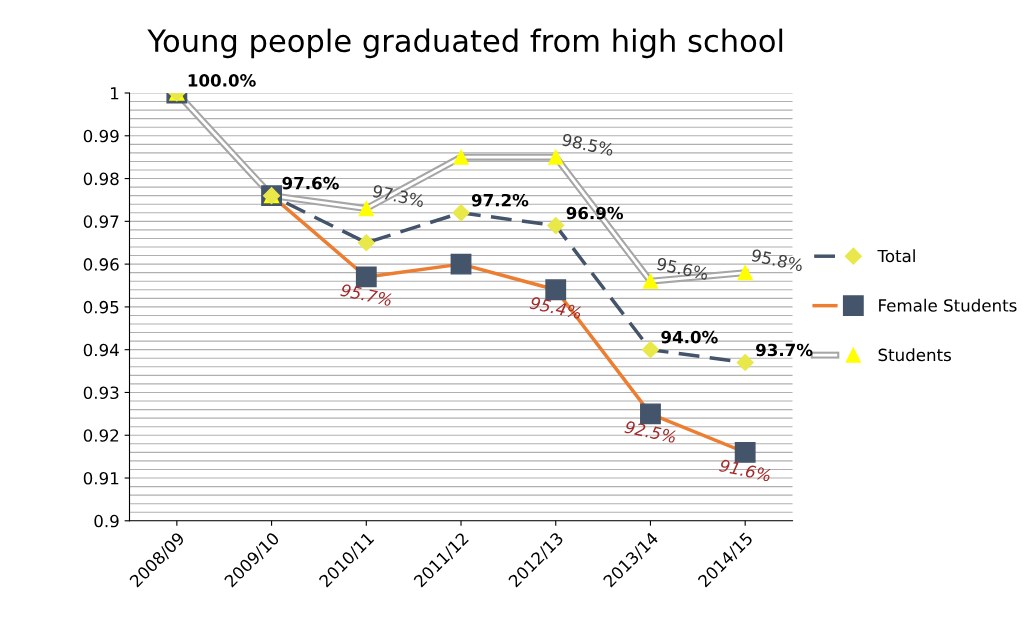 Image resolution: width=1036 pixels, height=620 pixels. What do you see at coordinates (101, 136) in the screenshot?
I see `y-tick-label: 0.99` at bounding box center [101, 136].